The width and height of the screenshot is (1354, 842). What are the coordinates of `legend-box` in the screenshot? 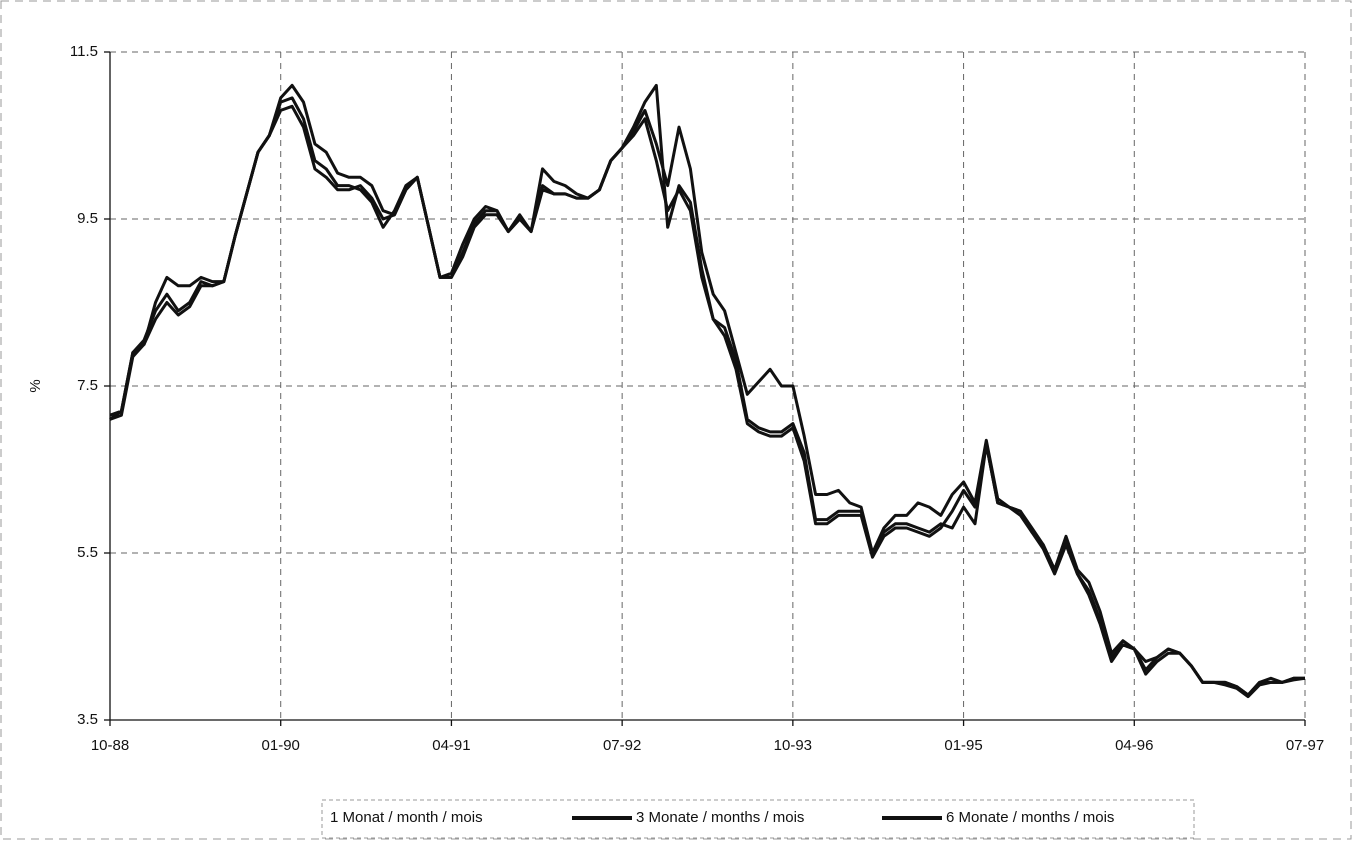 It's located at (758, 819).